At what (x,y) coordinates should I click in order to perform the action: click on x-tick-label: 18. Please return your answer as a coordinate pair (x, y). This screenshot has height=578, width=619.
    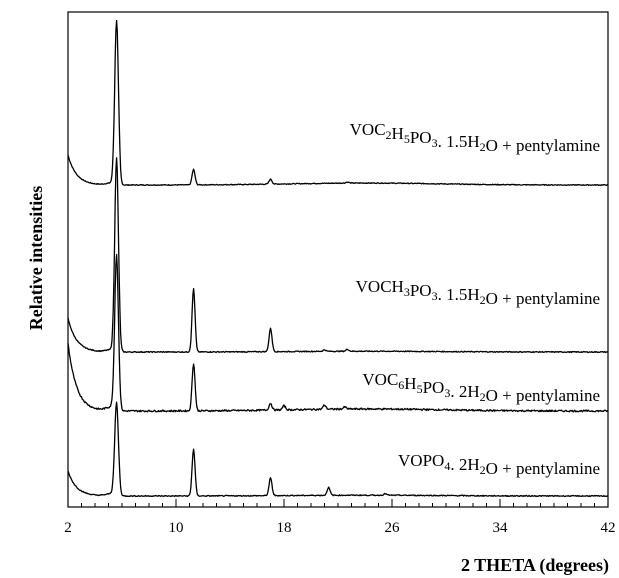
    Looking at the image, I should click on (284, 528).